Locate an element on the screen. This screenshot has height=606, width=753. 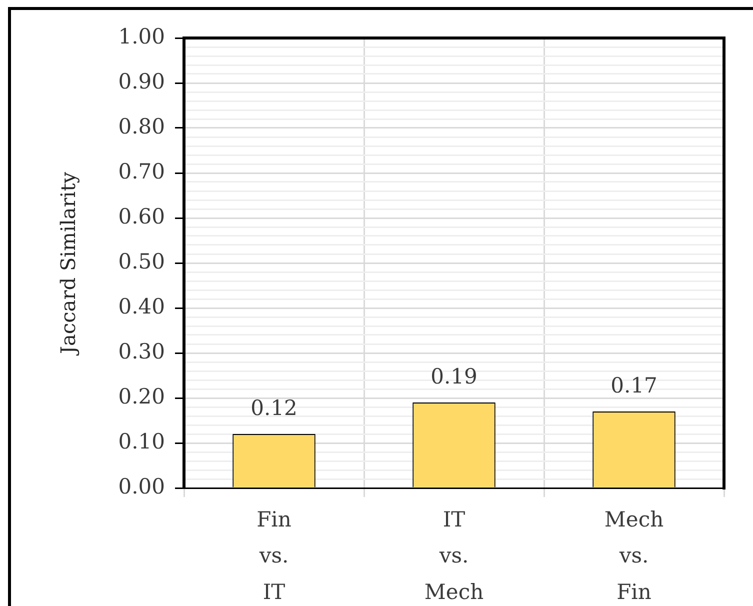
y-tick-label: 0.40 is located at coordinates (141, 306).